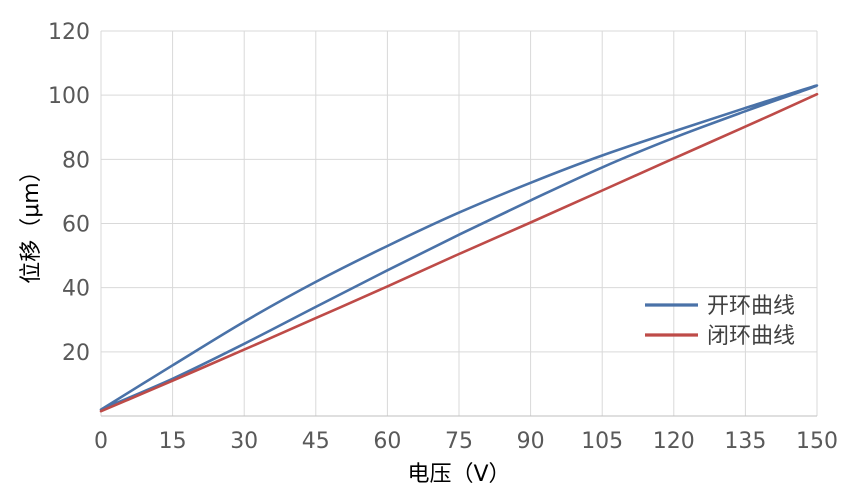 Image resolution: width=856 pixels, height=498 pixels. Describe the element at coordinates (531, 441) in the screenshot. I see `x-tick-label: 90` at that location.